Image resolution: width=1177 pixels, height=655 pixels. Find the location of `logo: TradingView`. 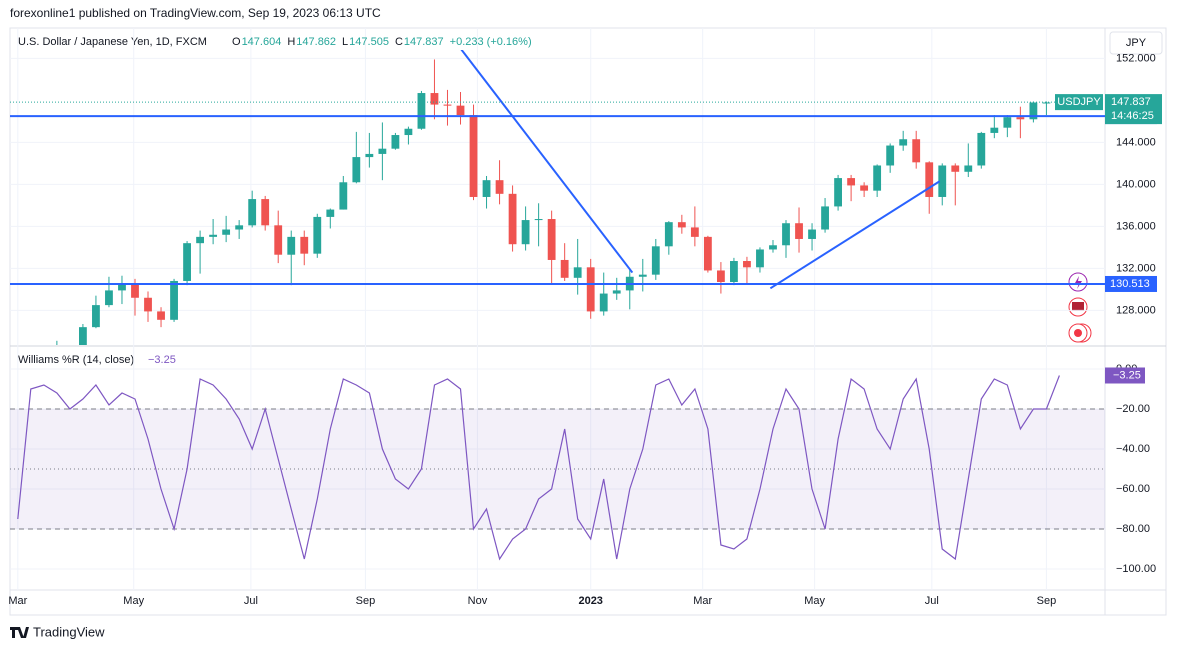

logo: TradingView is located at coordinates (57, 631).